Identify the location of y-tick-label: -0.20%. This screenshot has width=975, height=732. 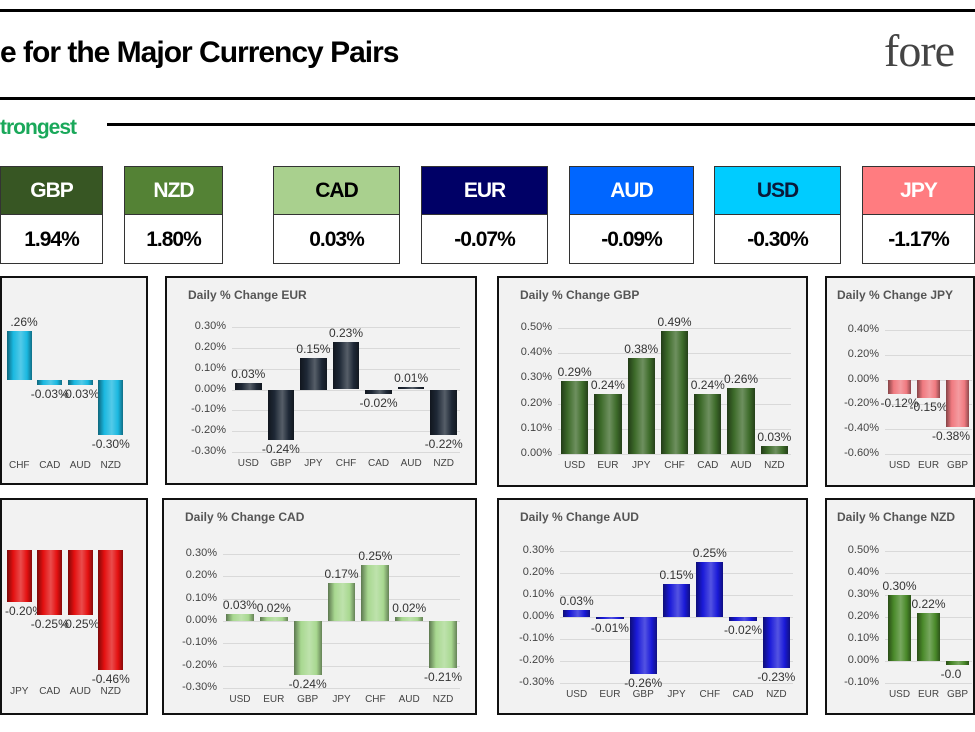
(199, 664).